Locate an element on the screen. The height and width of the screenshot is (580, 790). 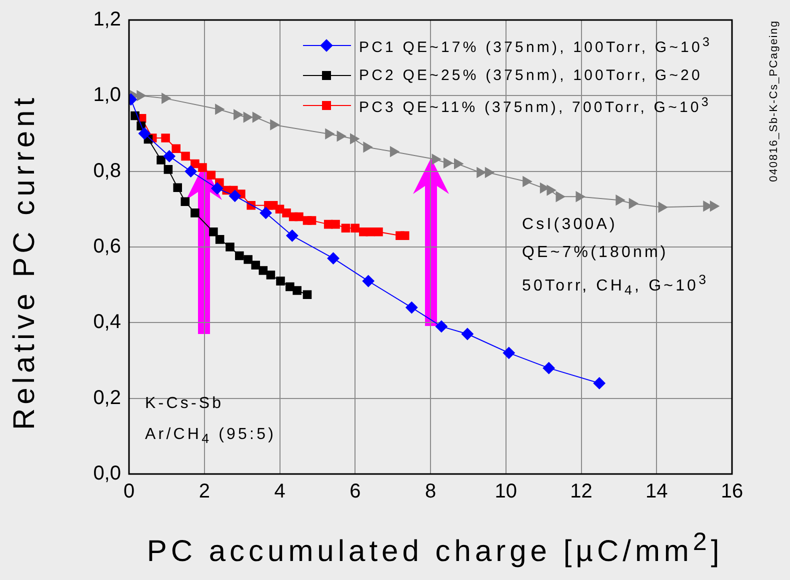
y-tick-label: 1,2 is located at coordinates (107, 19).